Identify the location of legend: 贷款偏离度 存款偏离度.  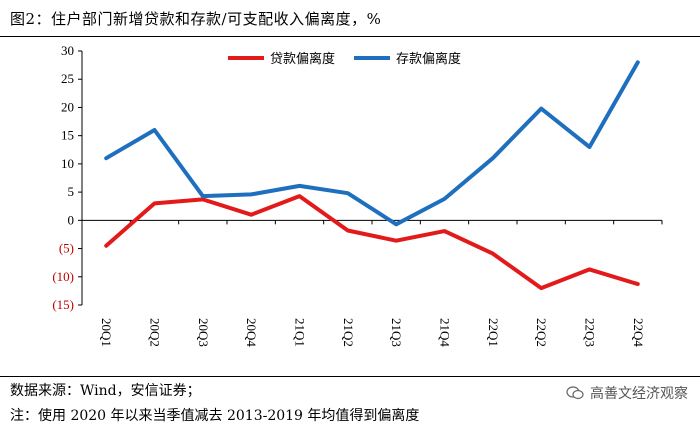
(344, 59).